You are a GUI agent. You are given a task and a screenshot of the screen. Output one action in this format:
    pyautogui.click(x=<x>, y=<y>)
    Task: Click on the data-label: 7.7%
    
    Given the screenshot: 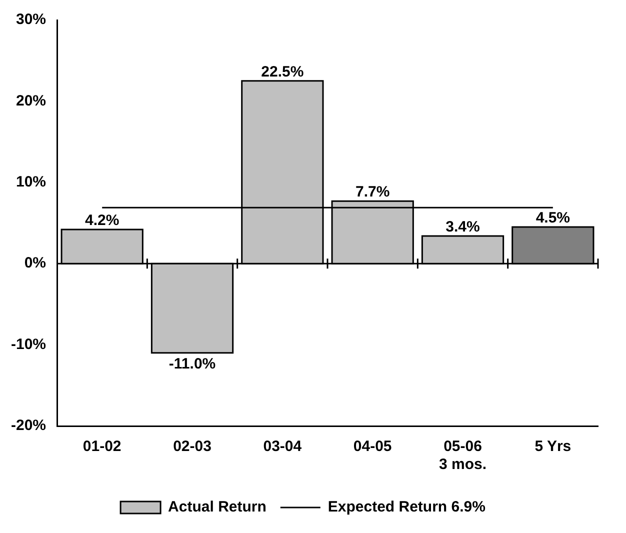 What is the action you would take?
    pyautogui.click(x=372, y=192)
    